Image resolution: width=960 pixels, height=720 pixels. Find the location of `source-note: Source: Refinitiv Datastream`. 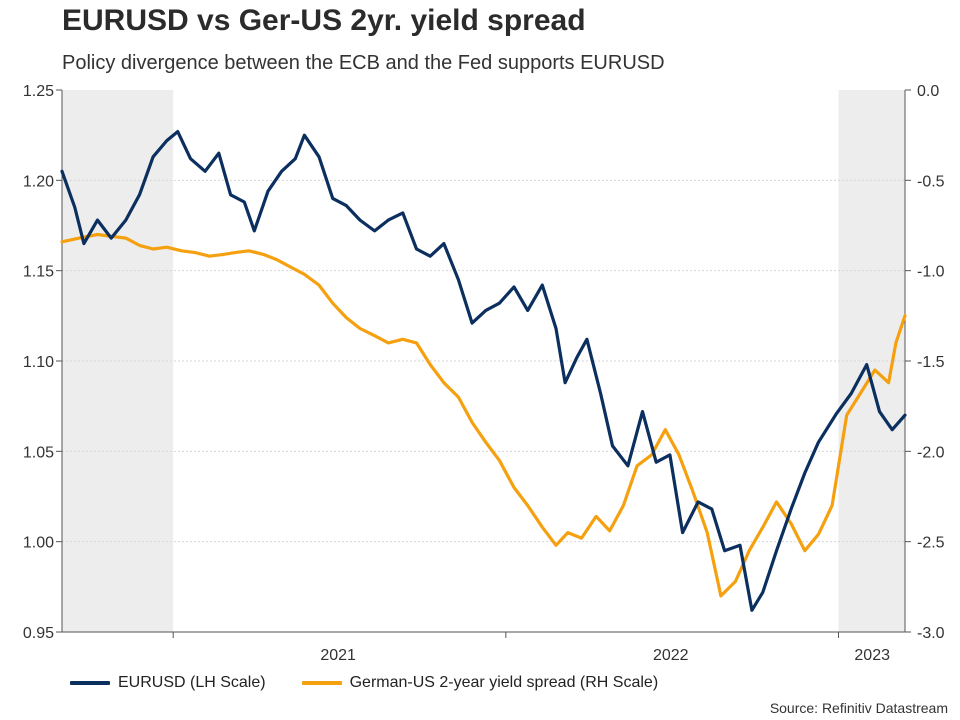

source-note: Source: Refinitiv Datastream is located at coordinates (858, 708).